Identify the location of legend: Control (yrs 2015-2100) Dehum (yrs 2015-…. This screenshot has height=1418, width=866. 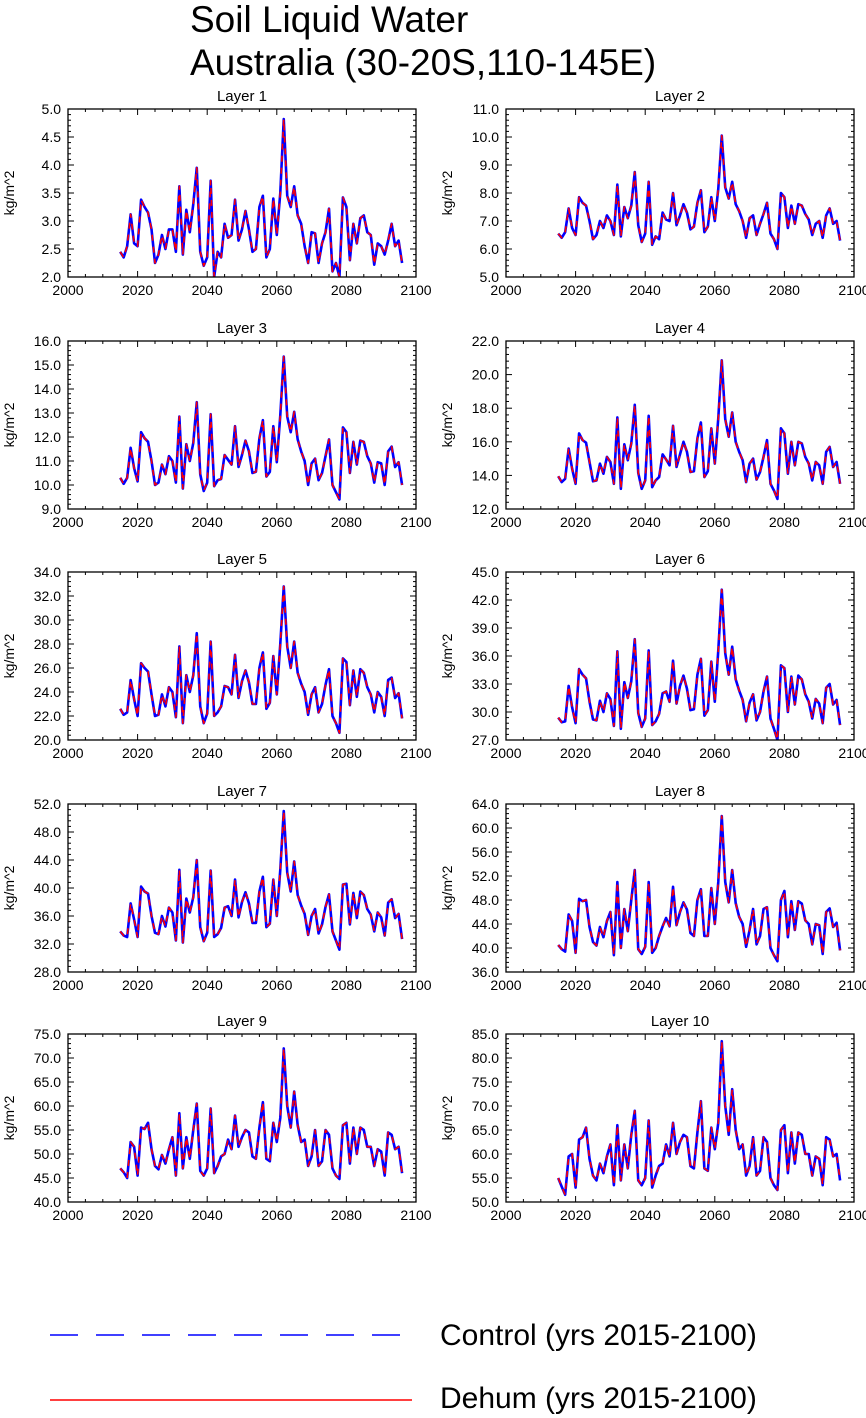
(403, 1367).